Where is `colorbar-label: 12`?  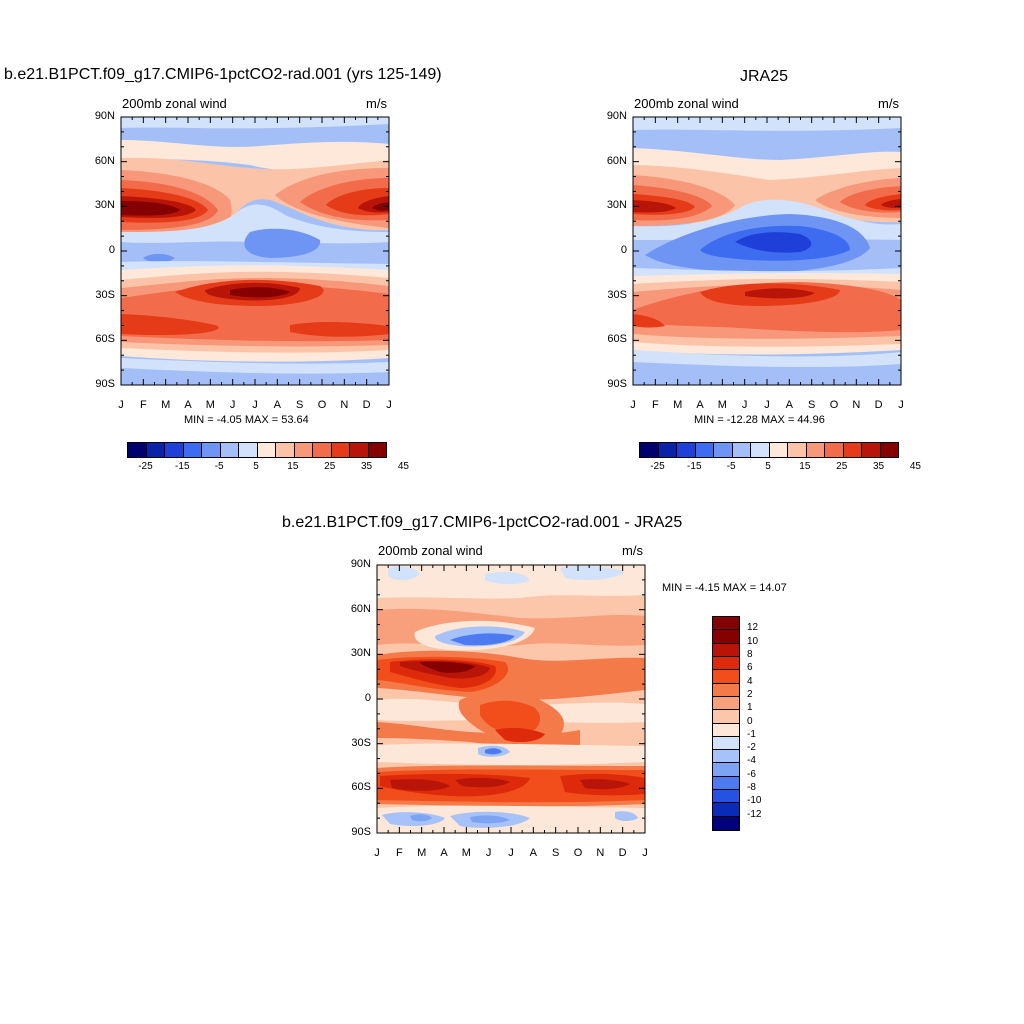 colorbar-label: 12 is located at coordinates (753, 628).